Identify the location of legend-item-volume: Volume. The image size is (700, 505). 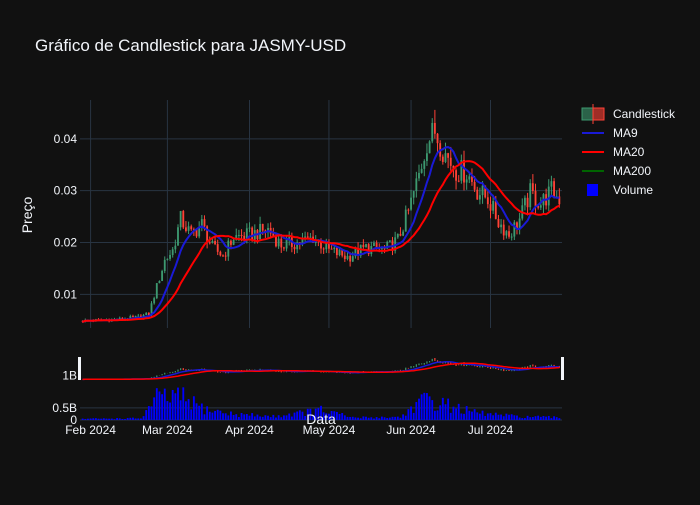
(620, 190).